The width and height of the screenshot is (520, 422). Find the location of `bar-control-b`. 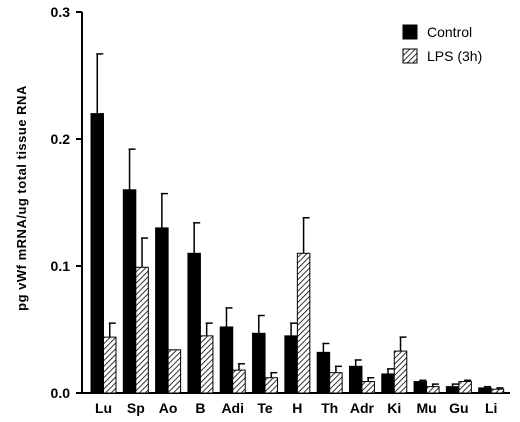

bar-control-b is located at coordinates (194, 323).